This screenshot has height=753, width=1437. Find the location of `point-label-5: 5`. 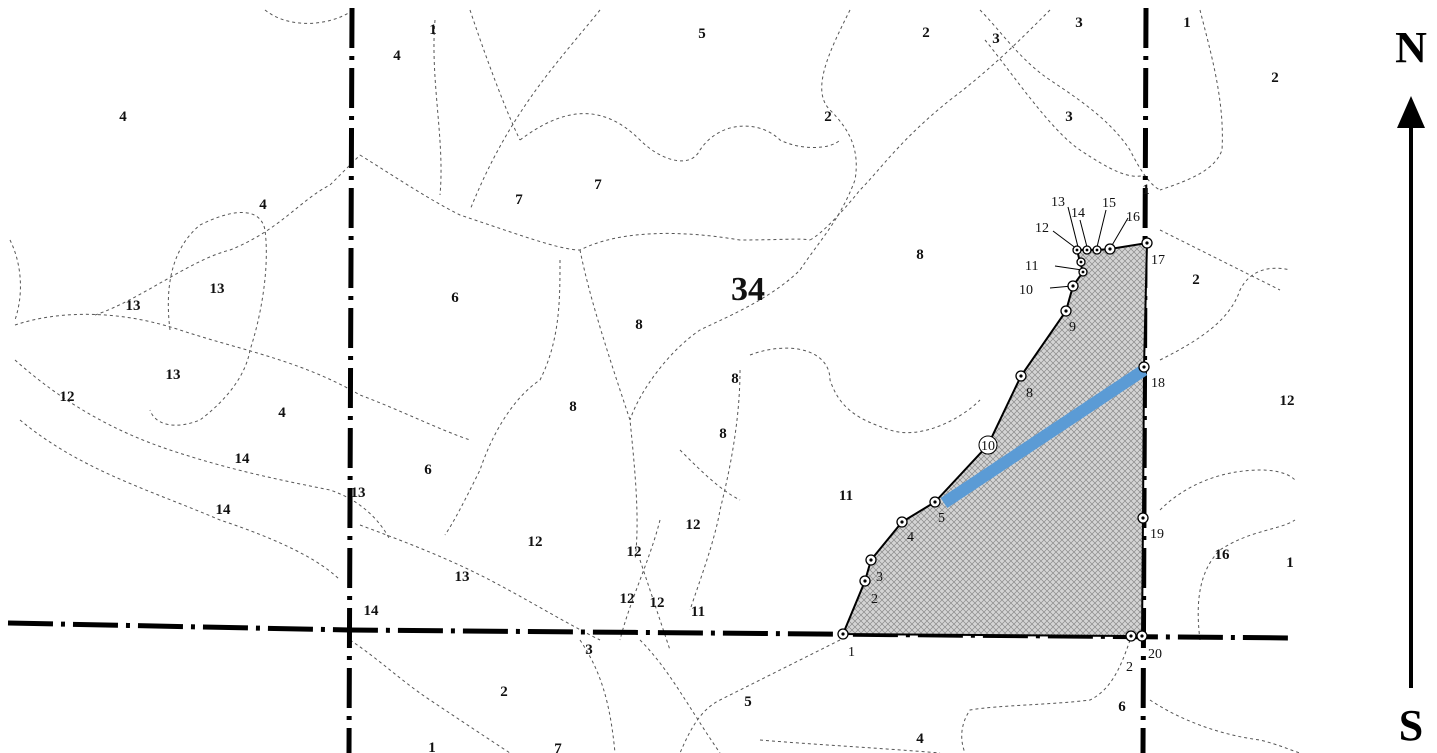

point-label-5: 5 is located at coordinates (941, 518).